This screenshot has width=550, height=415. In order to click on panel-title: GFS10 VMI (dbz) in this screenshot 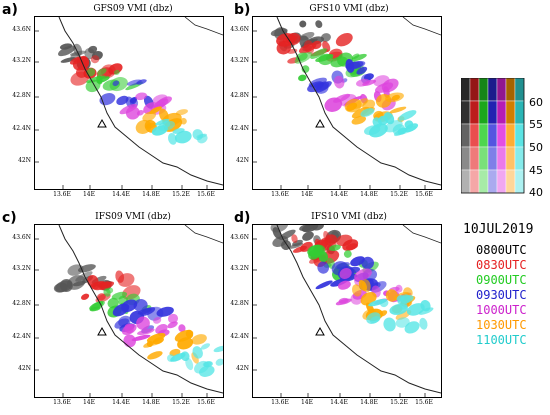, I will do `click(349, 9)`.